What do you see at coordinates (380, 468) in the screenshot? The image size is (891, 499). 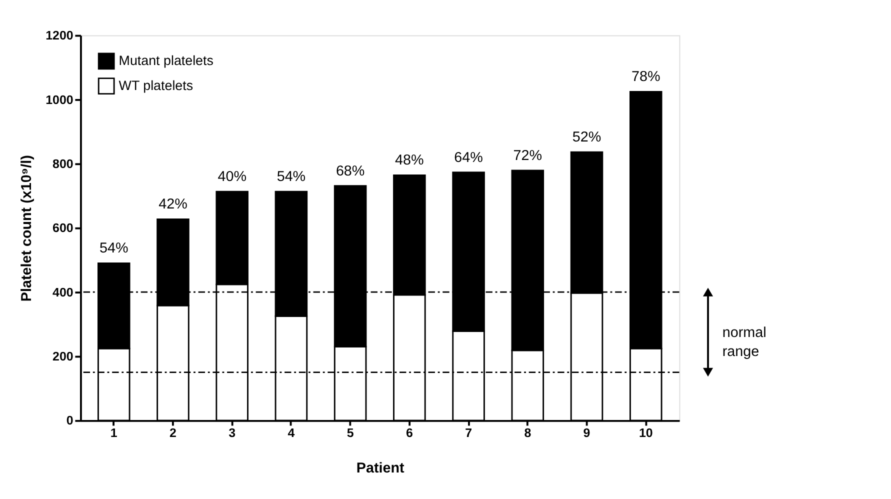 I see `x-axis-title: Patient` at bounding box center [380, 468].